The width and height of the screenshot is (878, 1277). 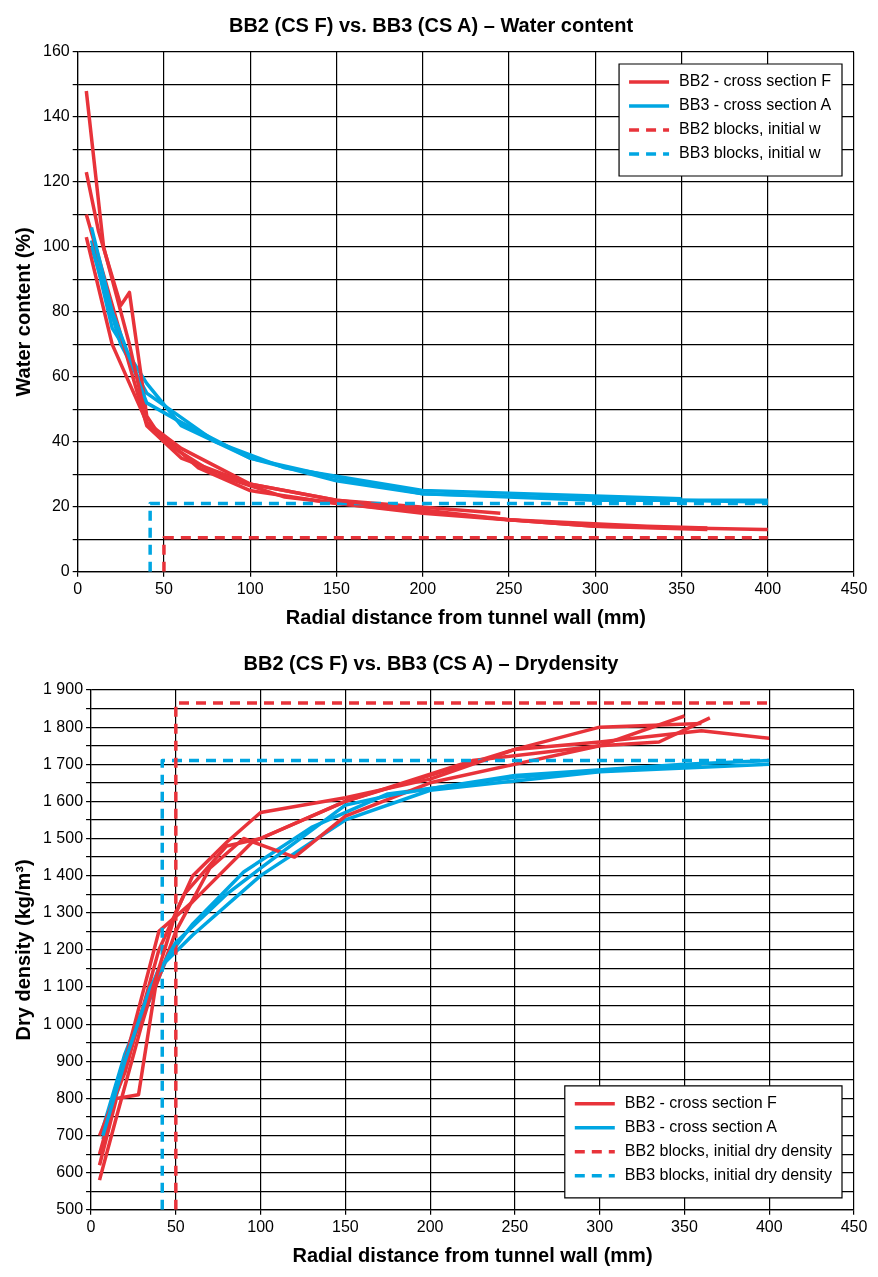 I want to click on y-tick-label: 1 500, so click(x=63, y=837).